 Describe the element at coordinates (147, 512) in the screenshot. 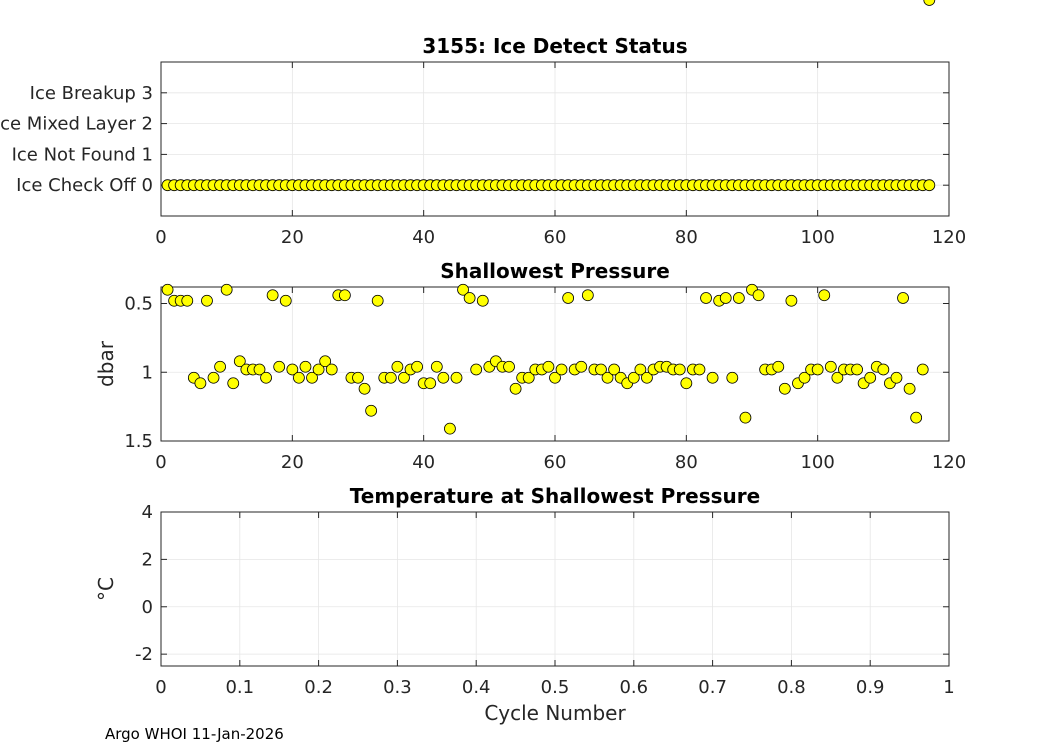

I see `plot3-y-tick-label: 4` at that location.